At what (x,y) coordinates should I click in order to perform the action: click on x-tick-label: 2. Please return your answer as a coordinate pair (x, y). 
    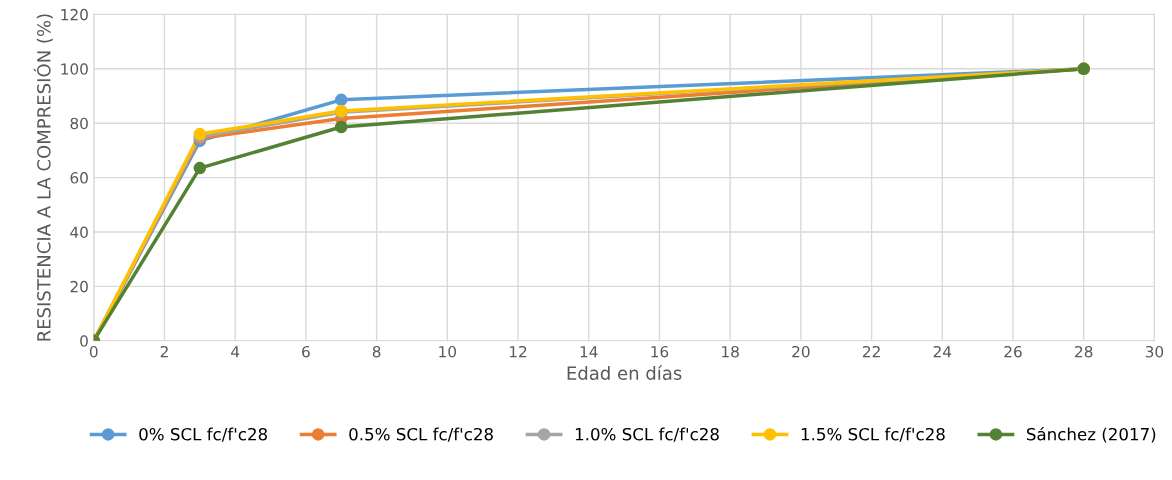
    Looking at the image, I should click on (164, 351).